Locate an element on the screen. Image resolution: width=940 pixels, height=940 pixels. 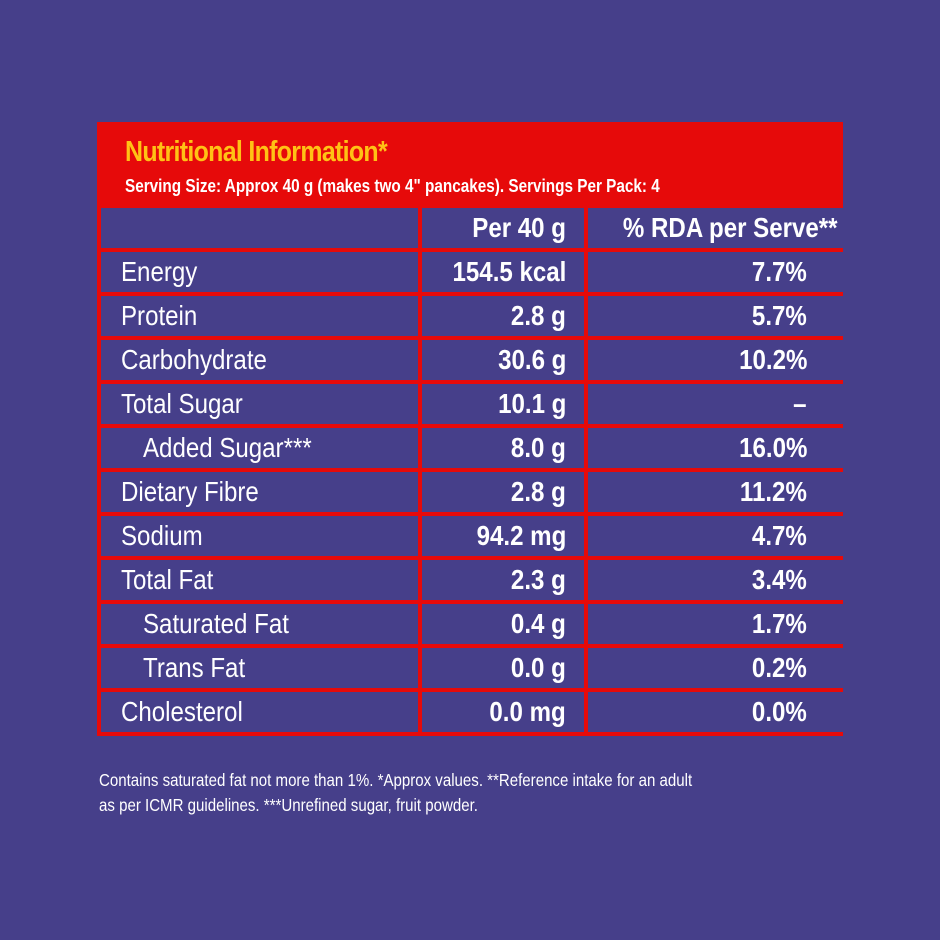
table-row: Sodium 94.2 mg 4.7% is located at coordinates (472, 536).